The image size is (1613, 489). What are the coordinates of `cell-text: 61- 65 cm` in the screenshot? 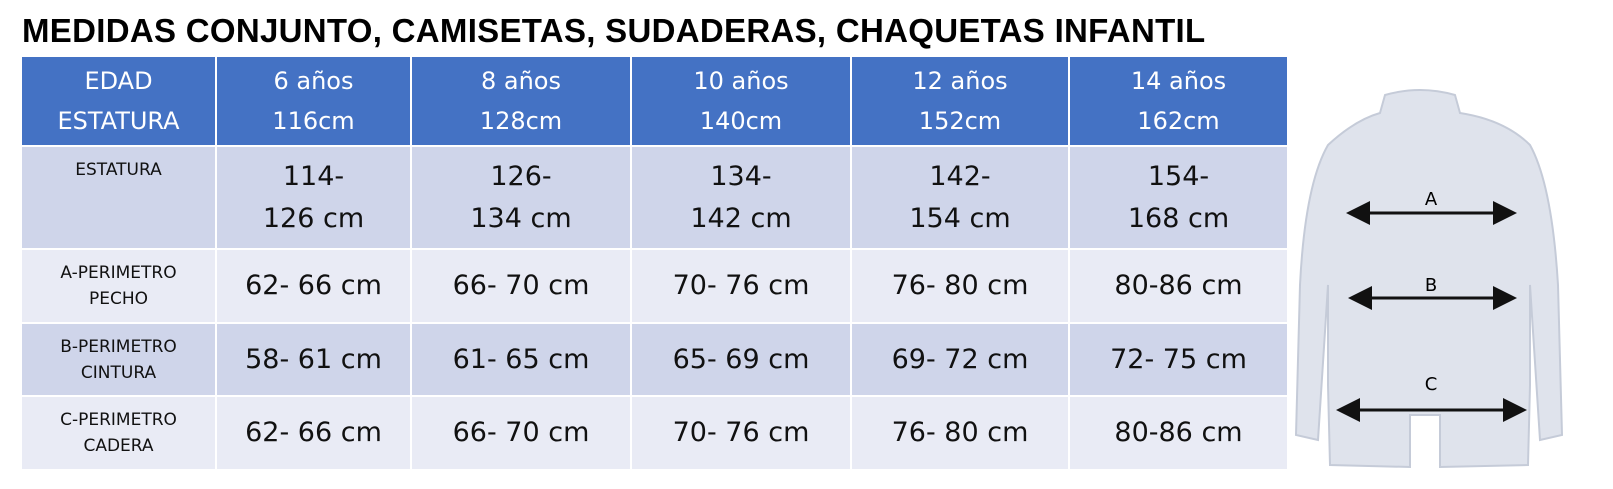 It's located at (521, 359).